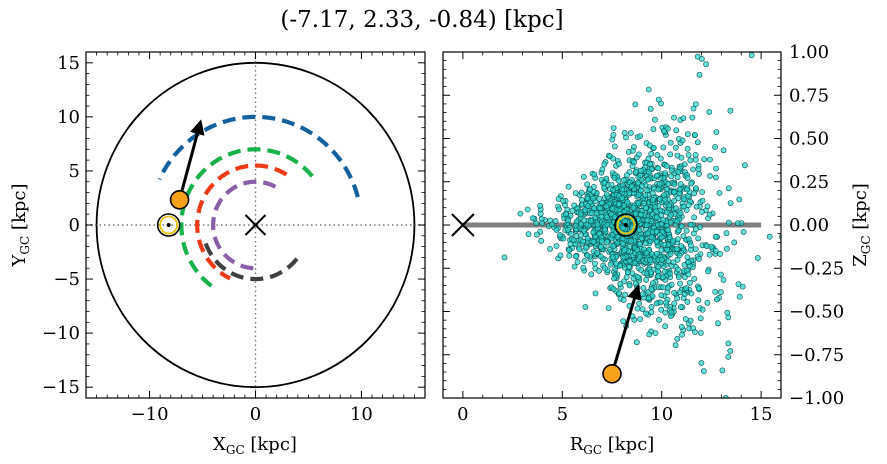 The image size is (887, 464). I want to click on galactic-center-marker, so click(255, 225).